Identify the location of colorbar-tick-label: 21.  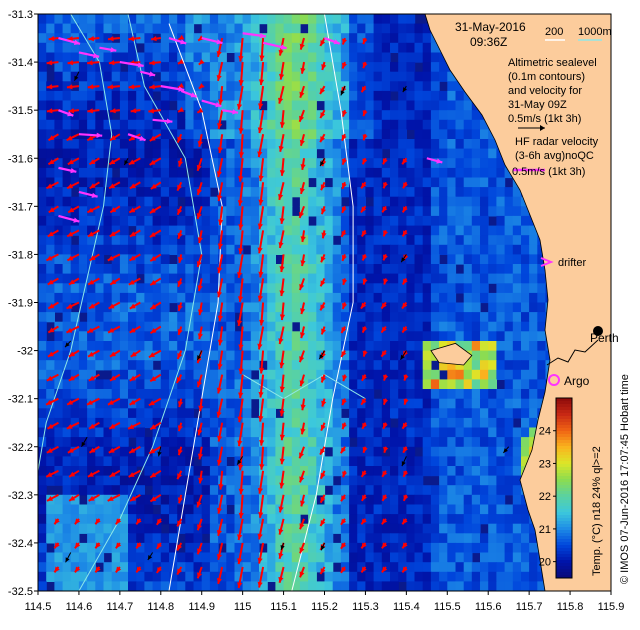
(545, 530).